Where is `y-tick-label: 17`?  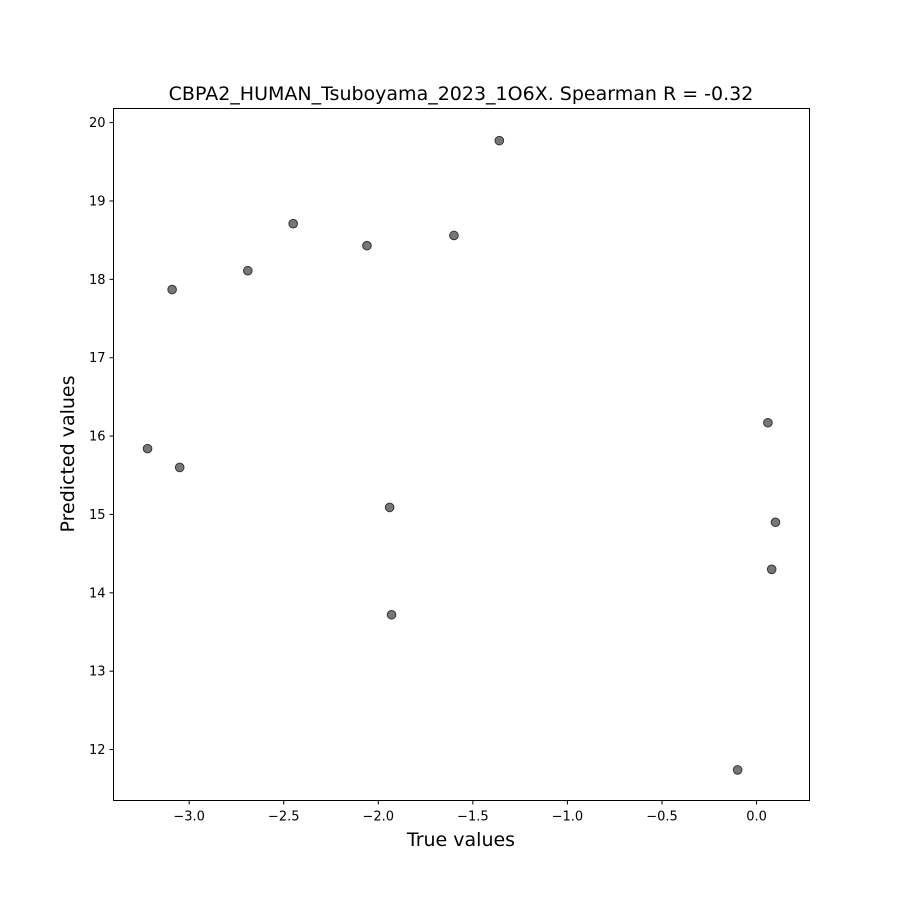 y-tick-label: 17 is located at coordinates (97, 358).